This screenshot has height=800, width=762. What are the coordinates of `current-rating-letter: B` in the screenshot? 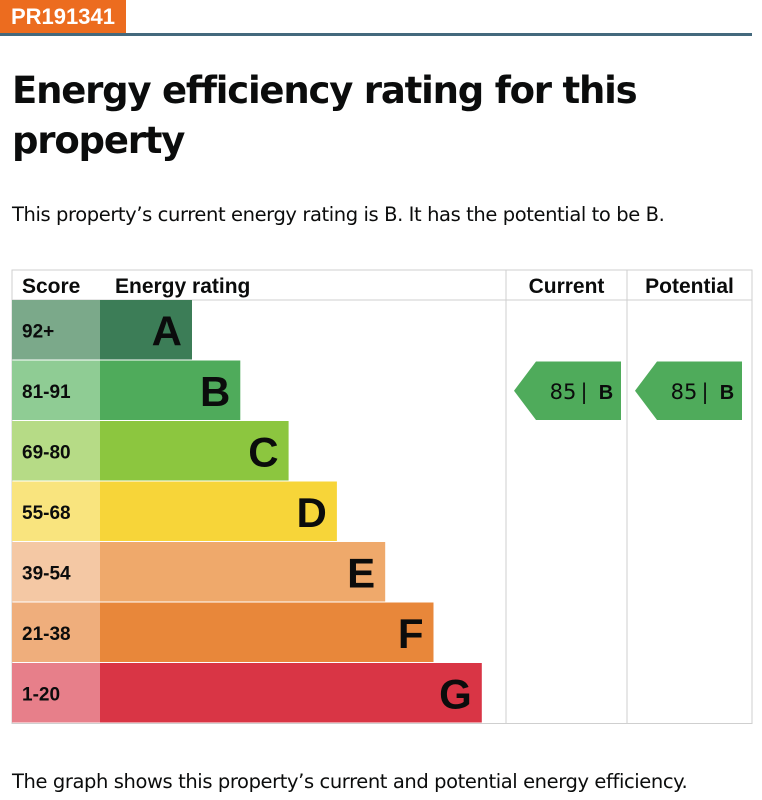 It's located at (606, 393).